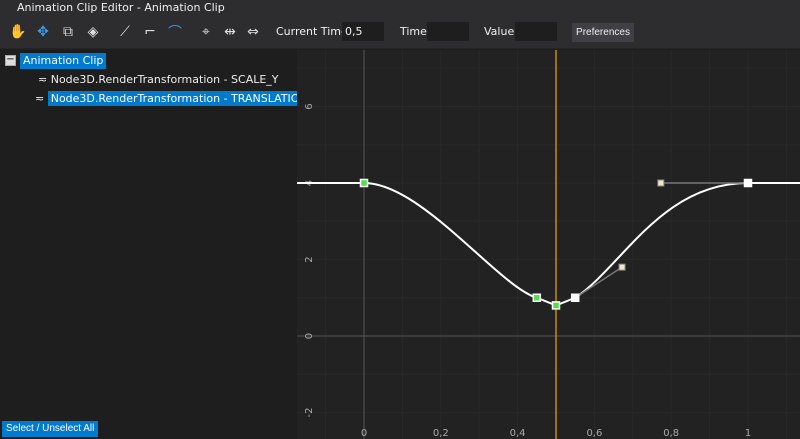  Describe the element at coordinates (43, 32) in the screenshot. I see `move-tool-icon: ✥` at that location.